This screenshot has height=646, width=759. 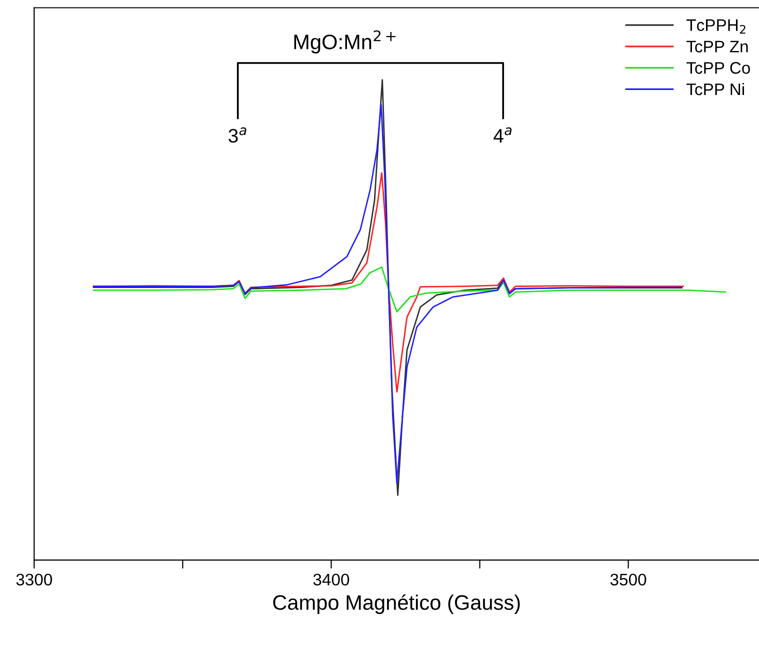 What do you see at coordinates (628, 580) in the screenshot?
I see `x-tick-label: 3500` at bounding box center [628, 580].